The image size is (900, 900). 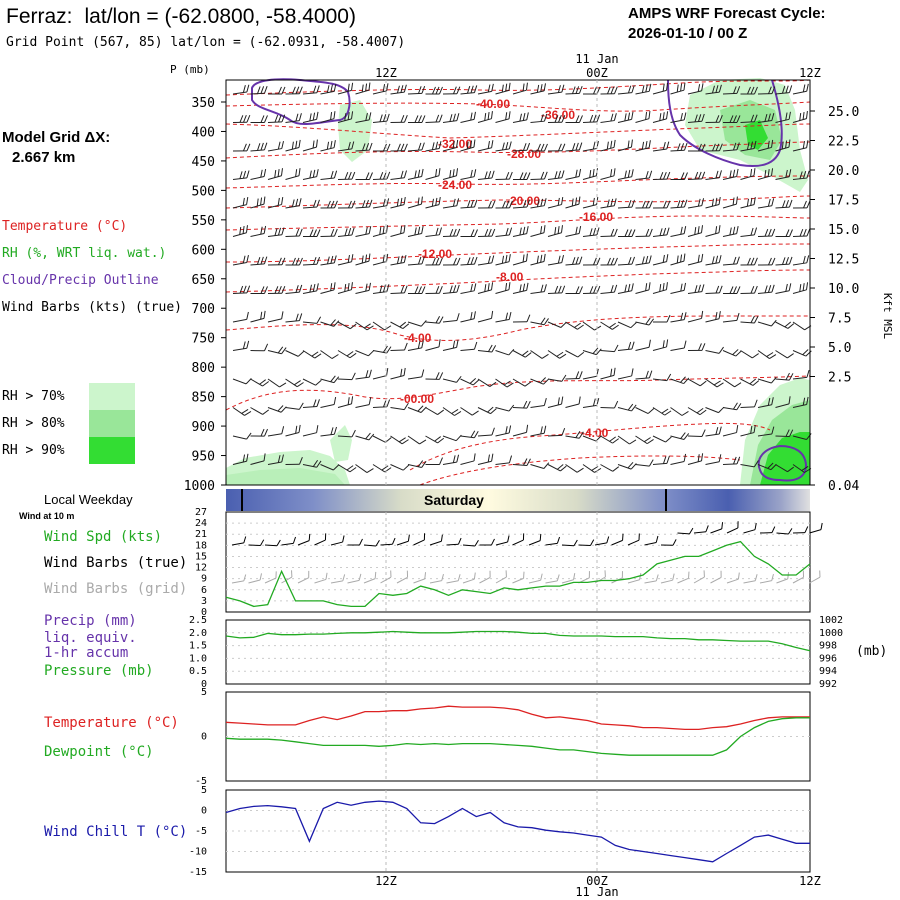 What do you see at coordinates (518, 150) in the screenshot?
I see `isotherm-m28` at bounding box center [518, 150].